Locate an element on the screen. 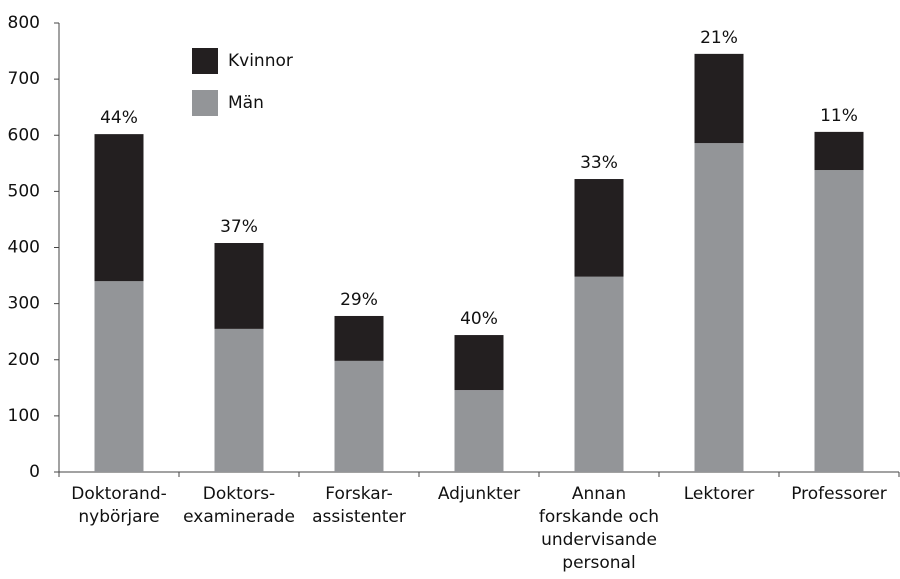 Image resolution: width=900 pixels, height=579 pixels. legend-label: Kvinnor is located at coordinates (260, 61).